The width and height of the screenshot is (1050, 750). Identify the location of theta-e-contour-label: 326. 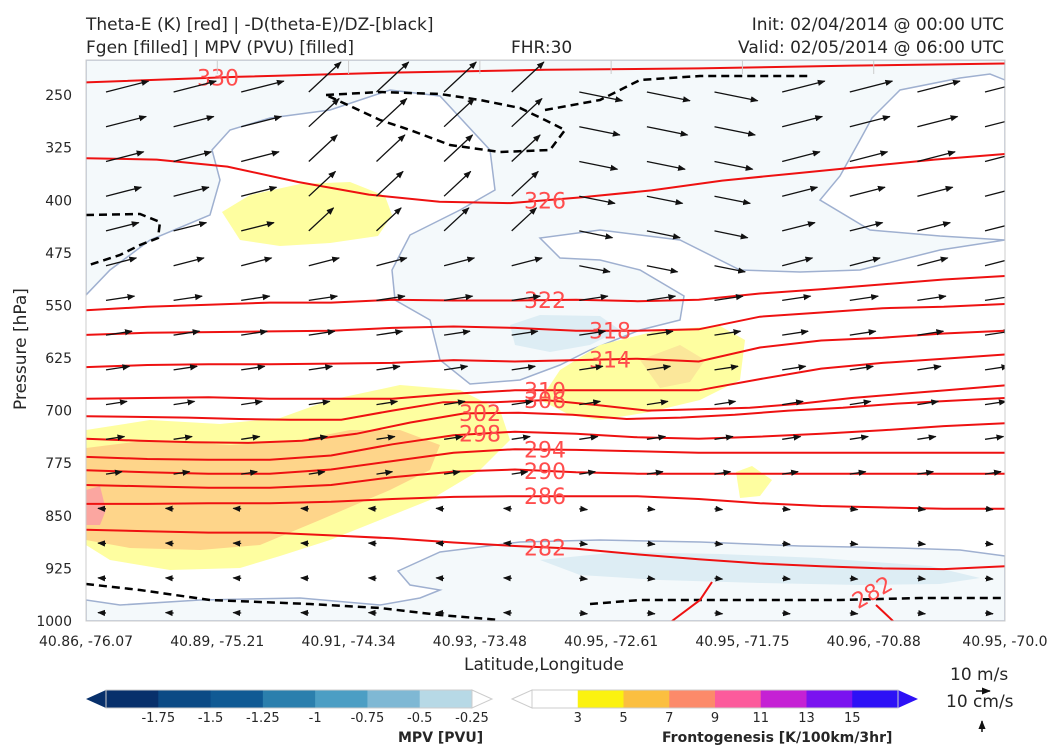
(545, 201).